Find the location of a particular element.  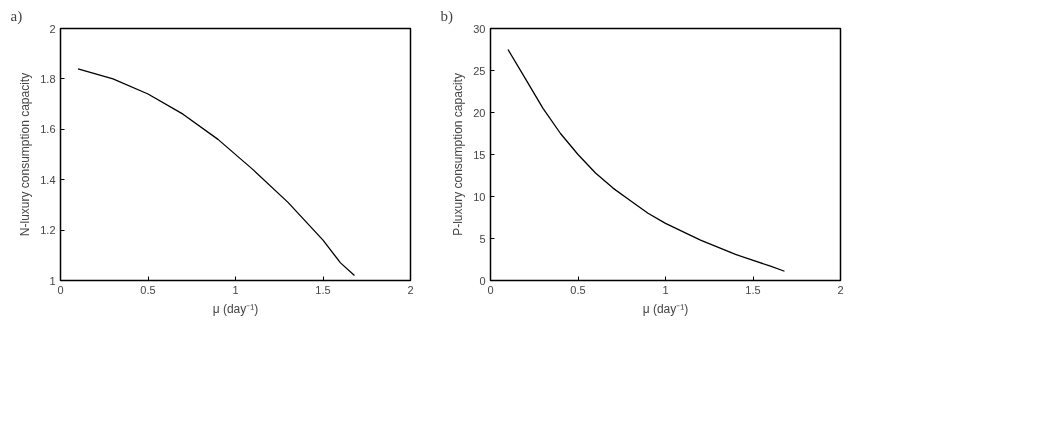

y-tick-label: 1.8 is located at coordinates (48, 78).